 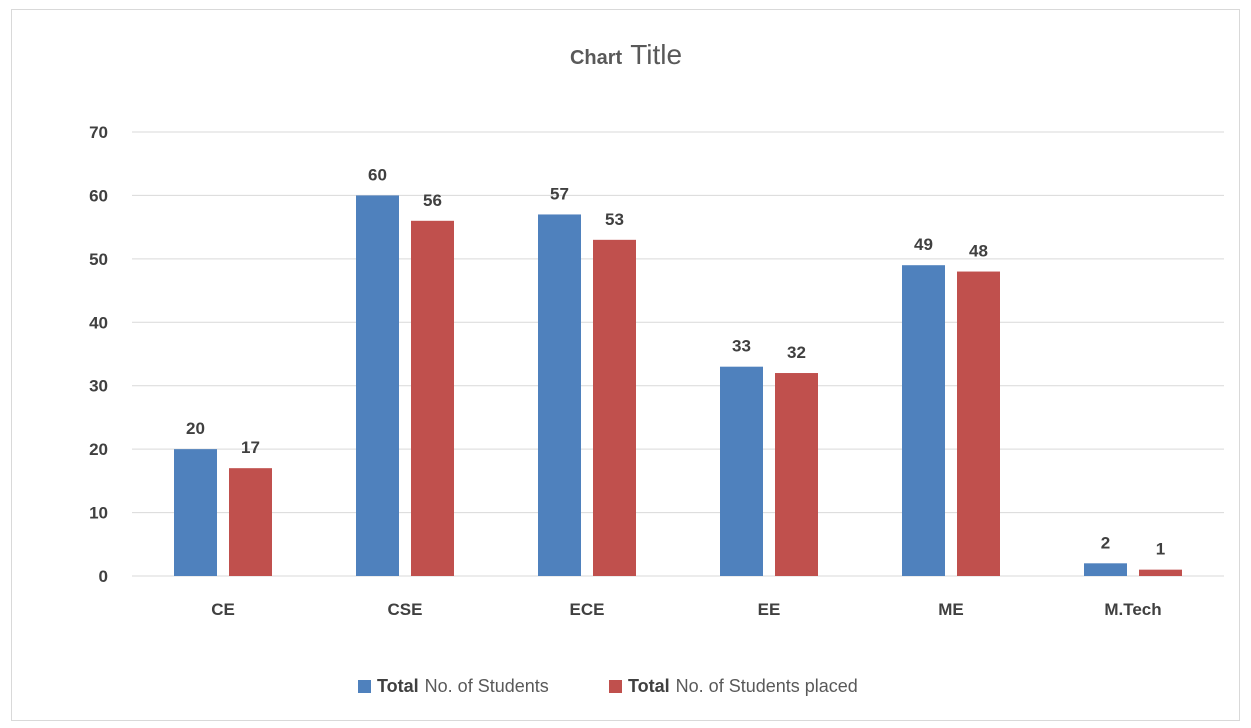 I want to click on x-axis-categories: CE CSE ECE EE ME M.Tech, so click(x=686, y=609).